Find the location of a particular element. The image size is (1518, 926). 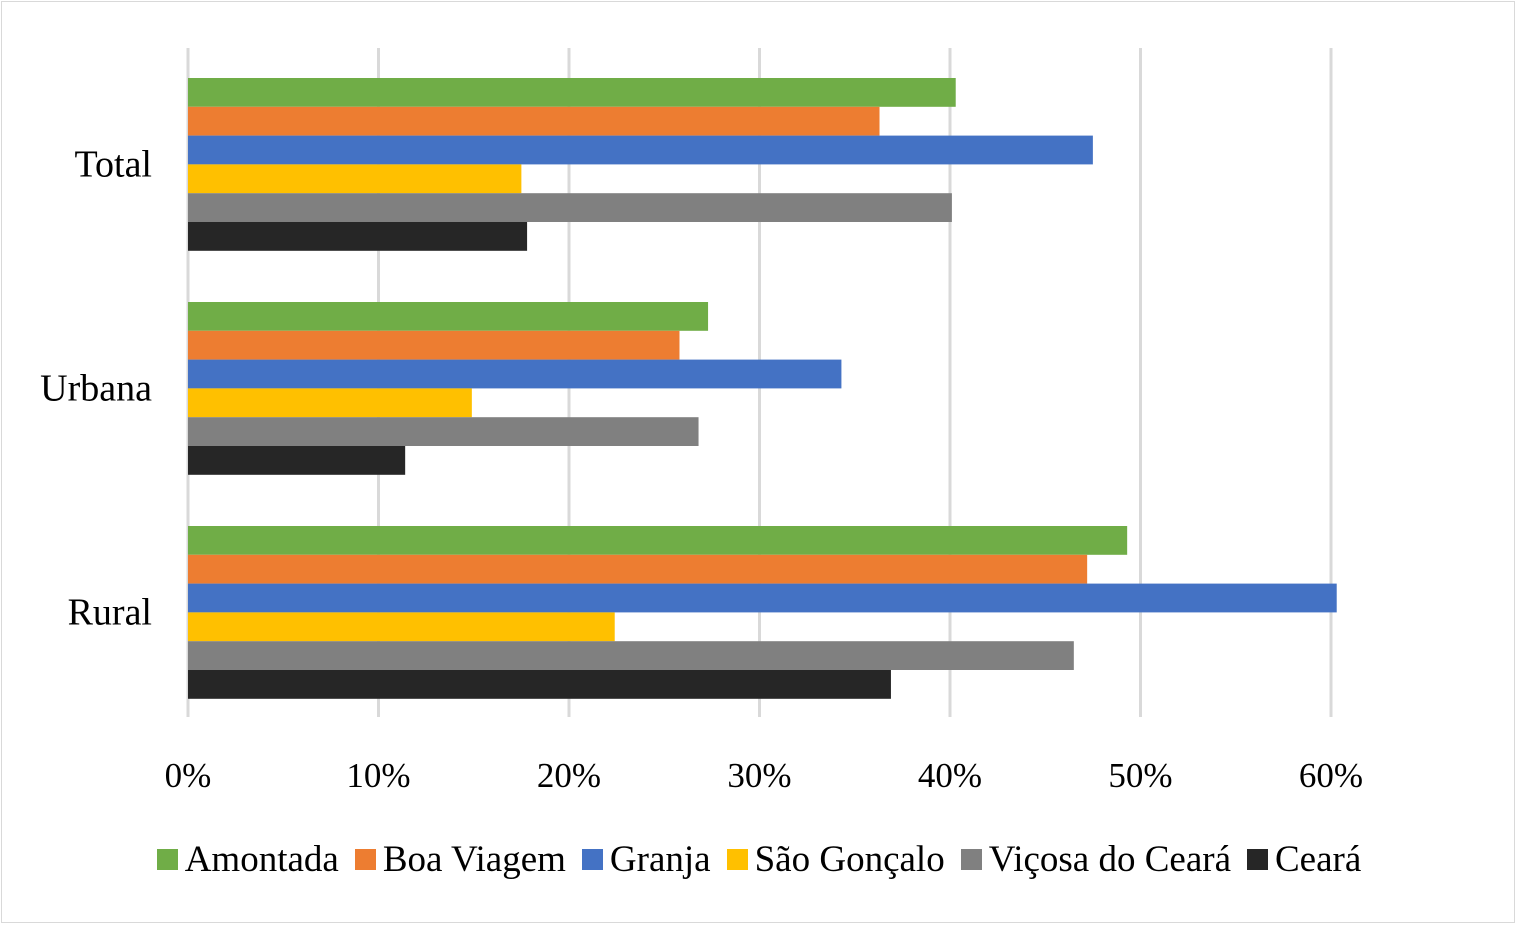

category-label: Urbana is located at coordinates (96, 388).